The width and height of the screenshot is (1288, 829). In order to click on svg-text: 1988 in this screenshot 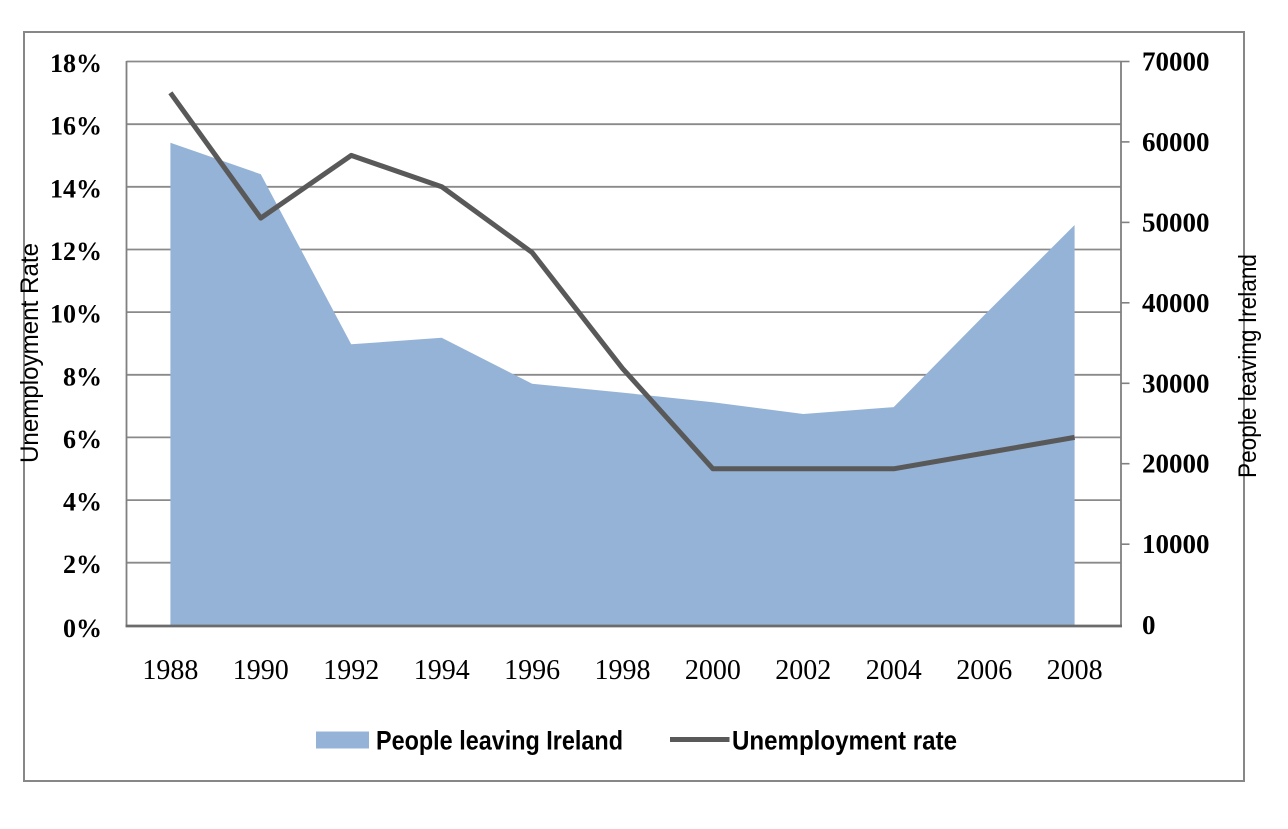, I will do `click(170, 670)`.